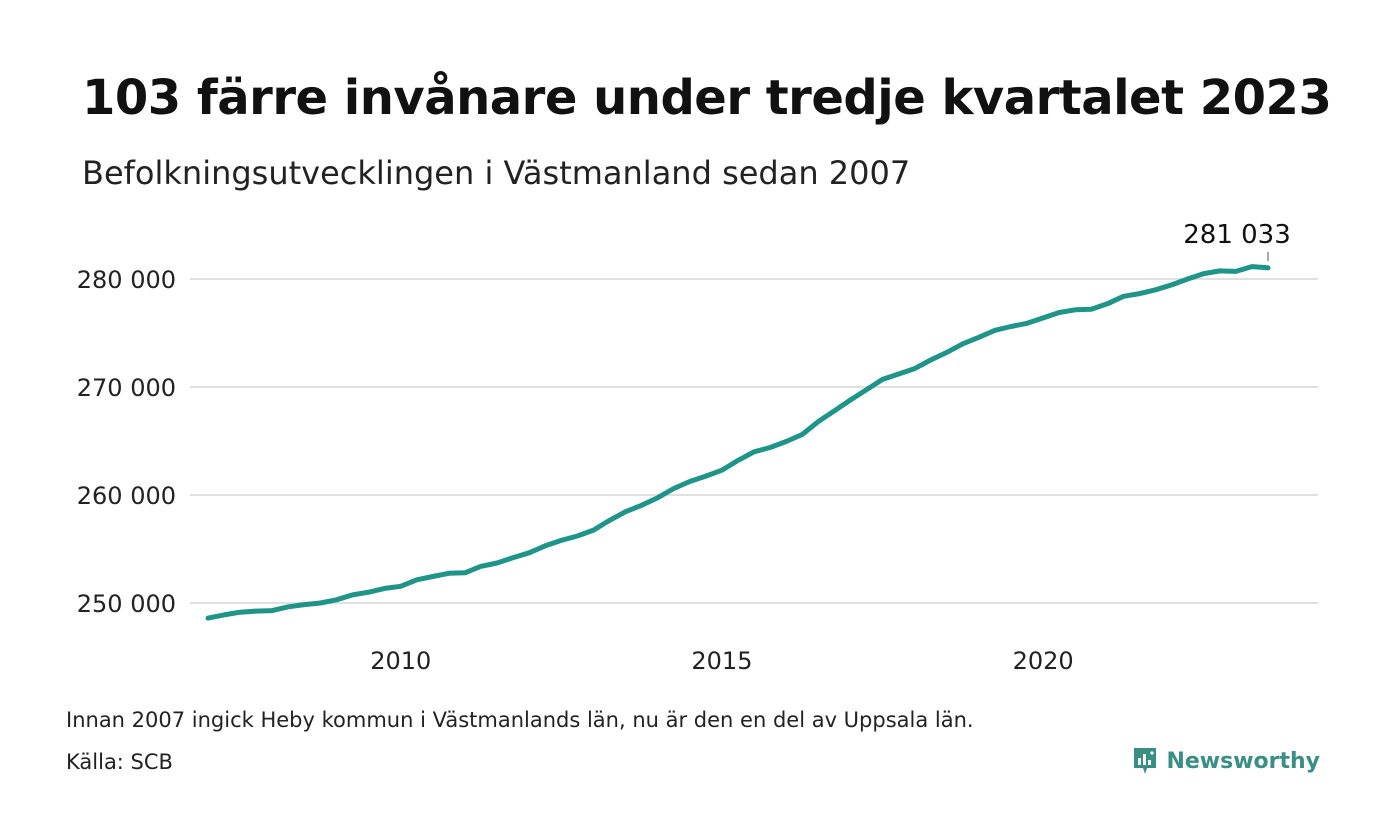 The height and width of the screenshot is (840, 1400). I want to click on bar-chart-speech-bubble-icon, so click(1145, 761).